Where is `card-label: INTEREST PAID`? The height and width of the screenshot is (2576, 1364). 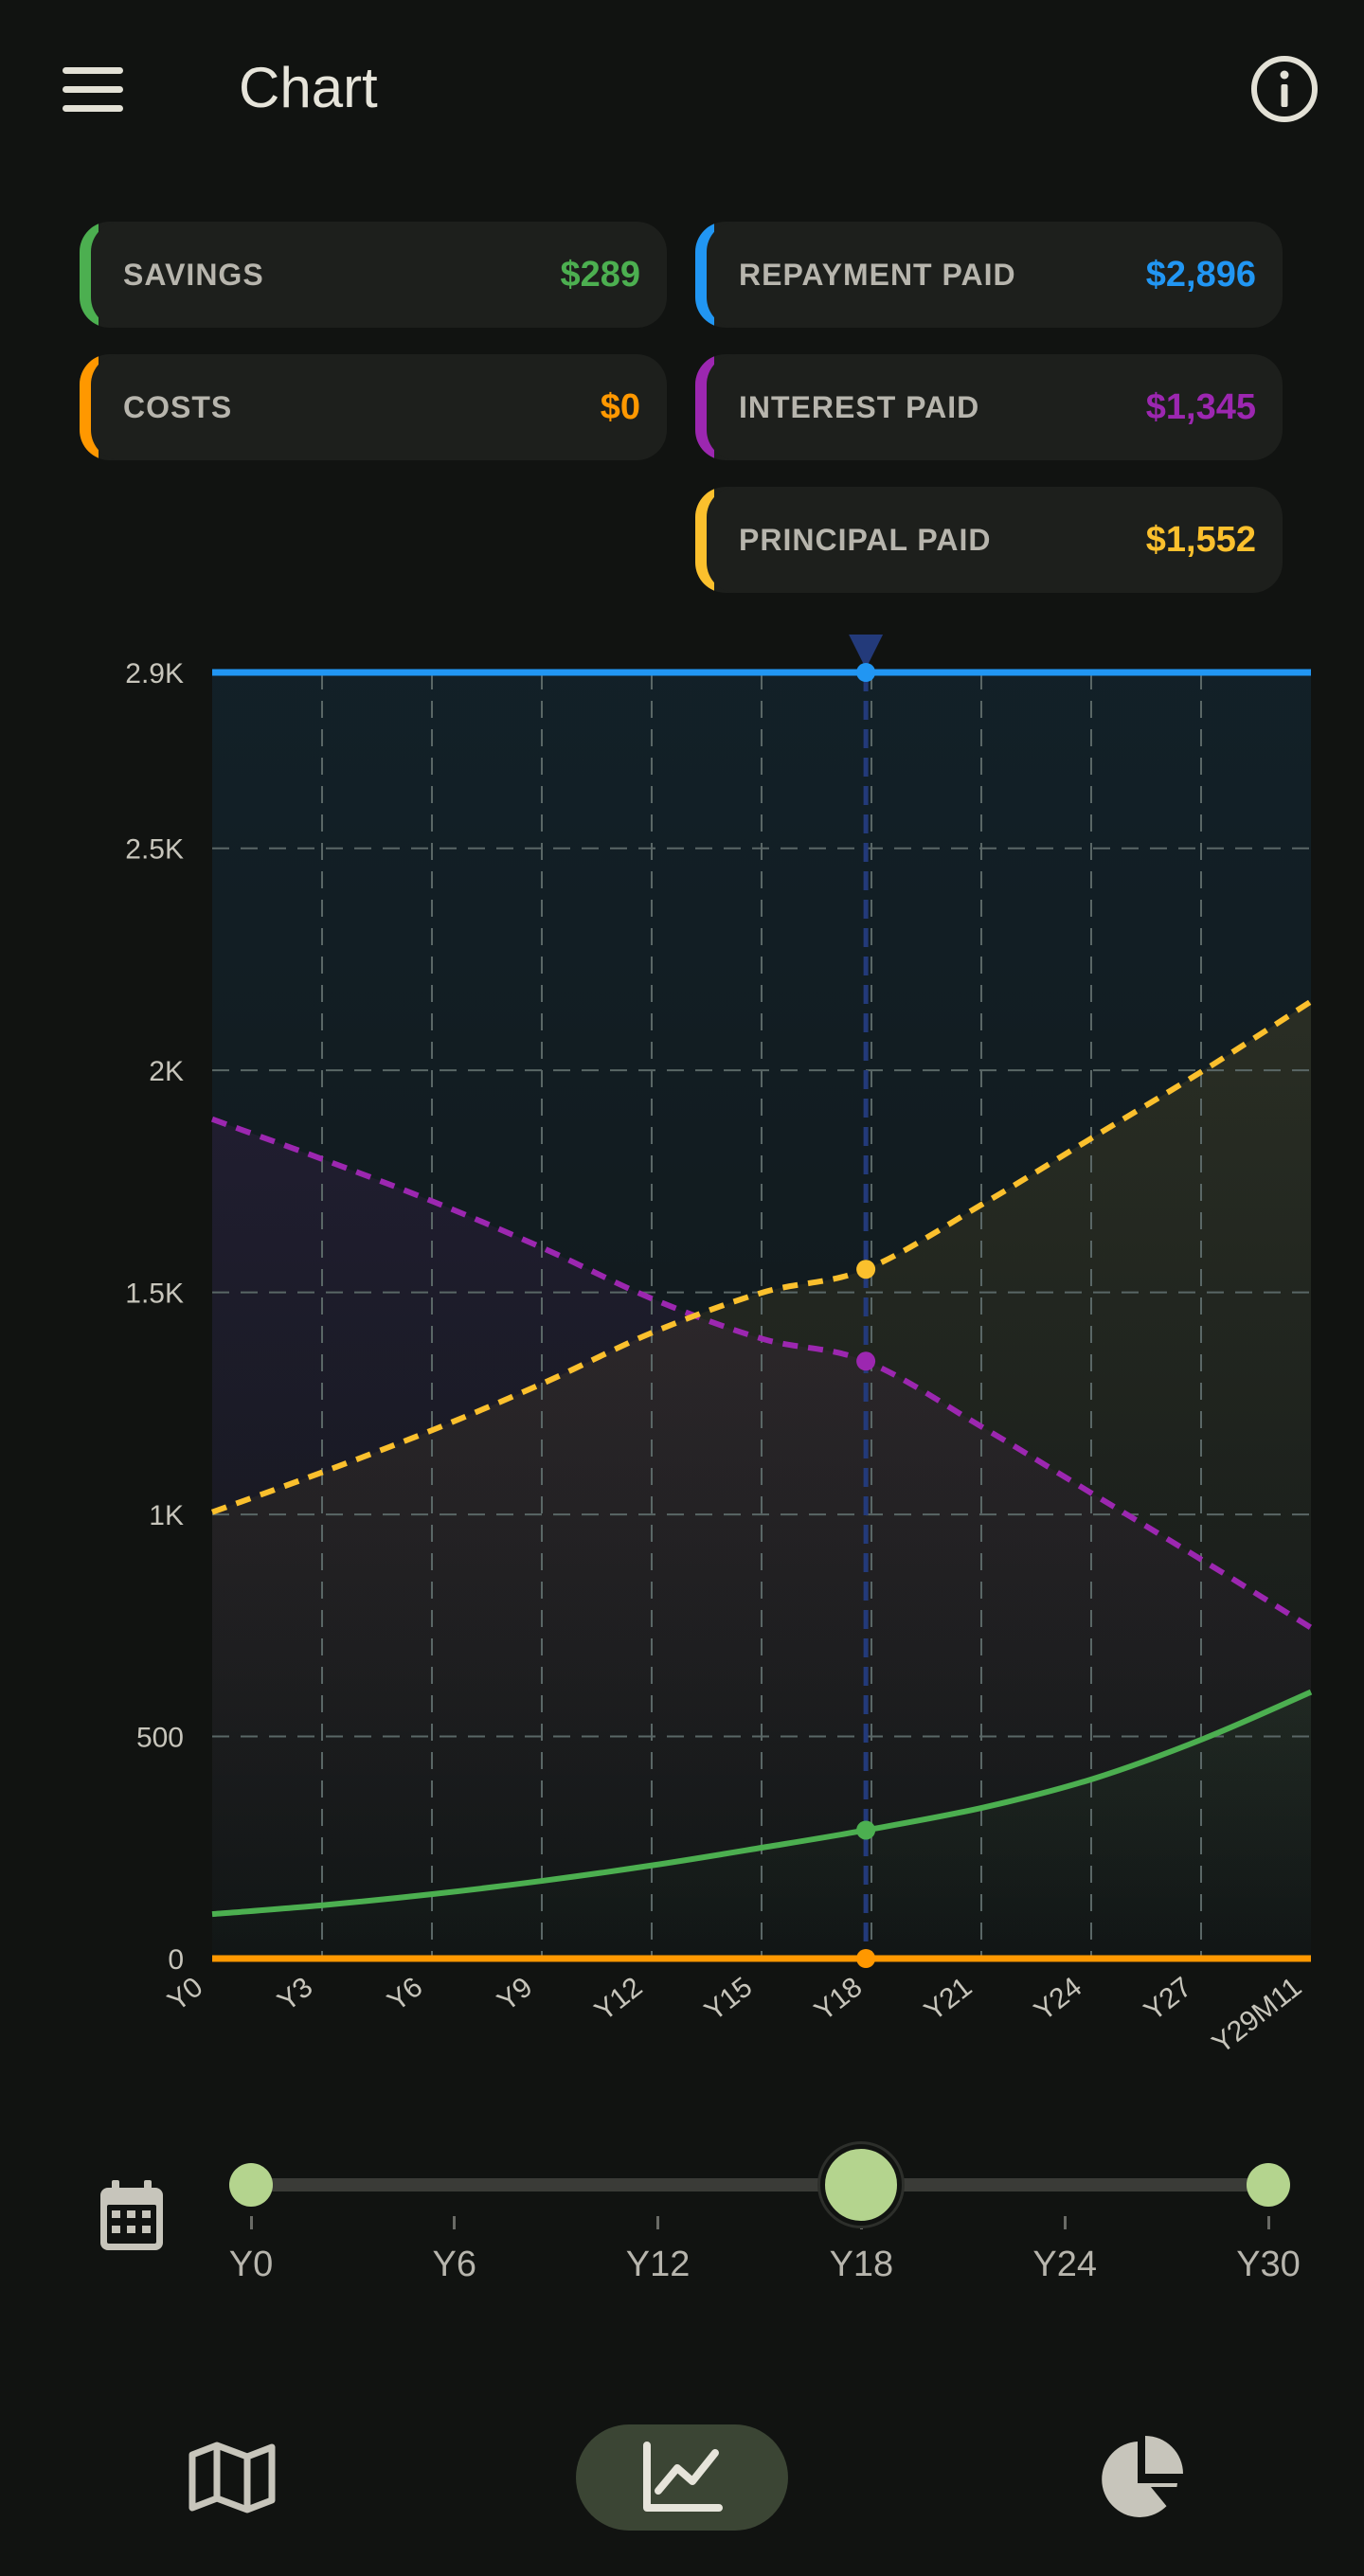
card-label: INTEREST PAID is located at coordinates (859, 406).